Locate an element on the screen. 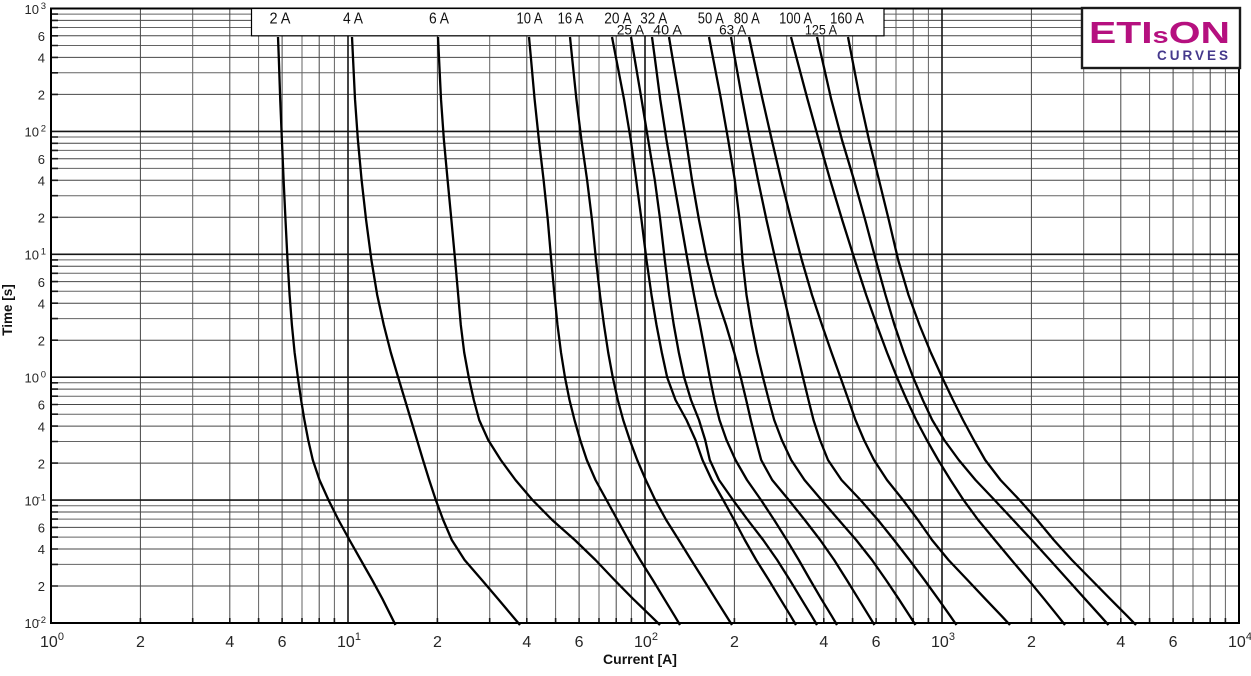 The width and height of the screenshot is (1251, 676). svg-text: 80 A is located at coordinates (747, 19).